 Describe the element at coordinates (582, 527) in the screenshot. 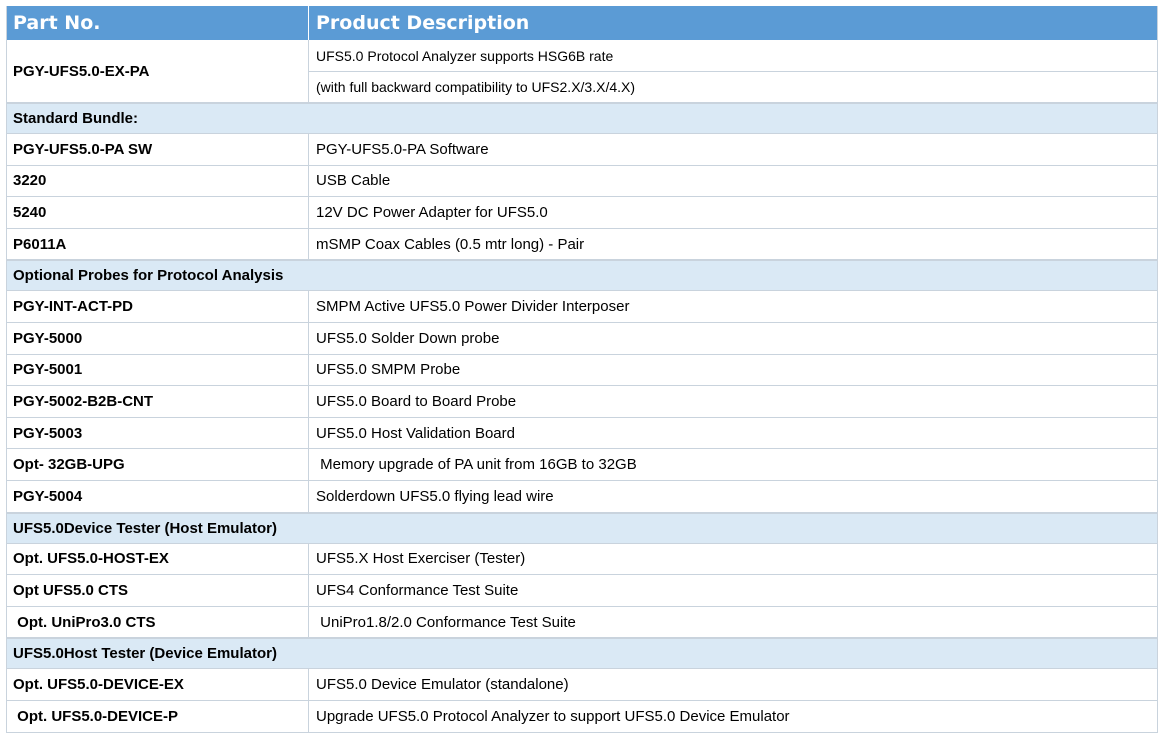

I see `section-row-device-tester: UFS5.0Device Tester (Host Emulator)` at that location.